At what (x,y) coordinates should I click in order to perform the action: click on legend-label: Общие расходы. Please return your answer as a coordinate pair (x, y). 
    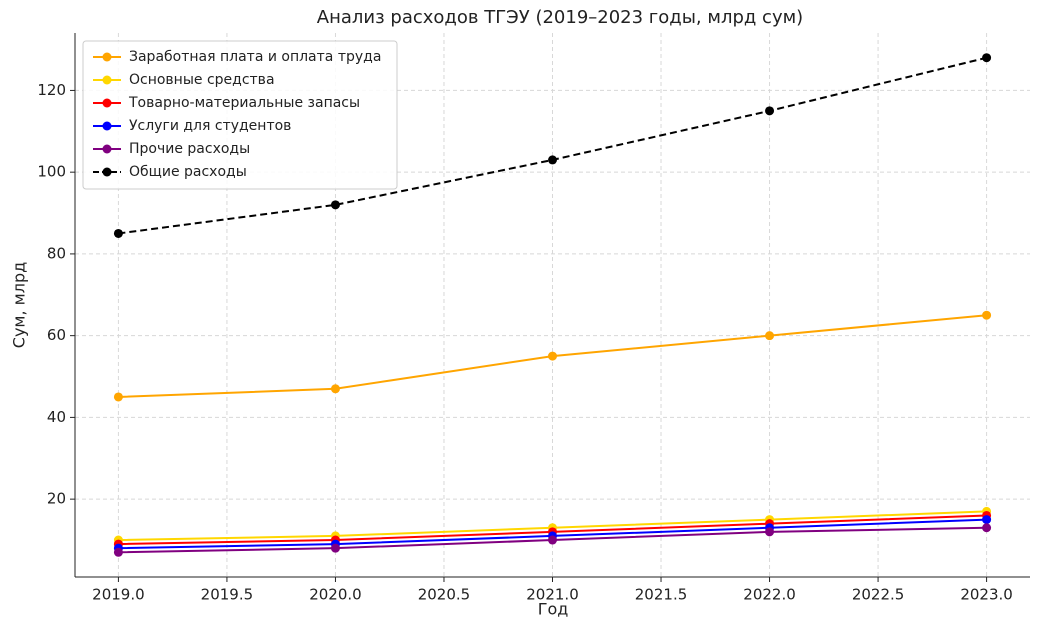
    Looking at the image, I should click on (188, 172).